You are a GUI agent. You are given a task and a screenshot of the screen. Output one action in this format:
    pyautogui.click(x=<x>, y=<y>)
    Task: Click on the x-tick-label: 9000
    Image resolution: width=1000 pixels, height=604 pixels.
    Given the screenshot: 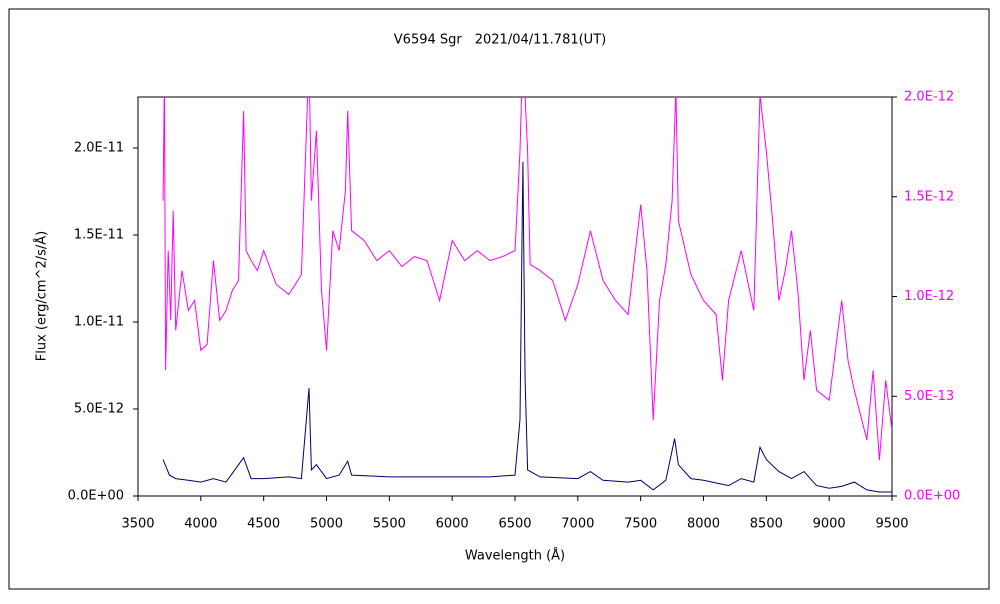 What is the action you would take?
    pyautogui.click(x=829, y=524)
    